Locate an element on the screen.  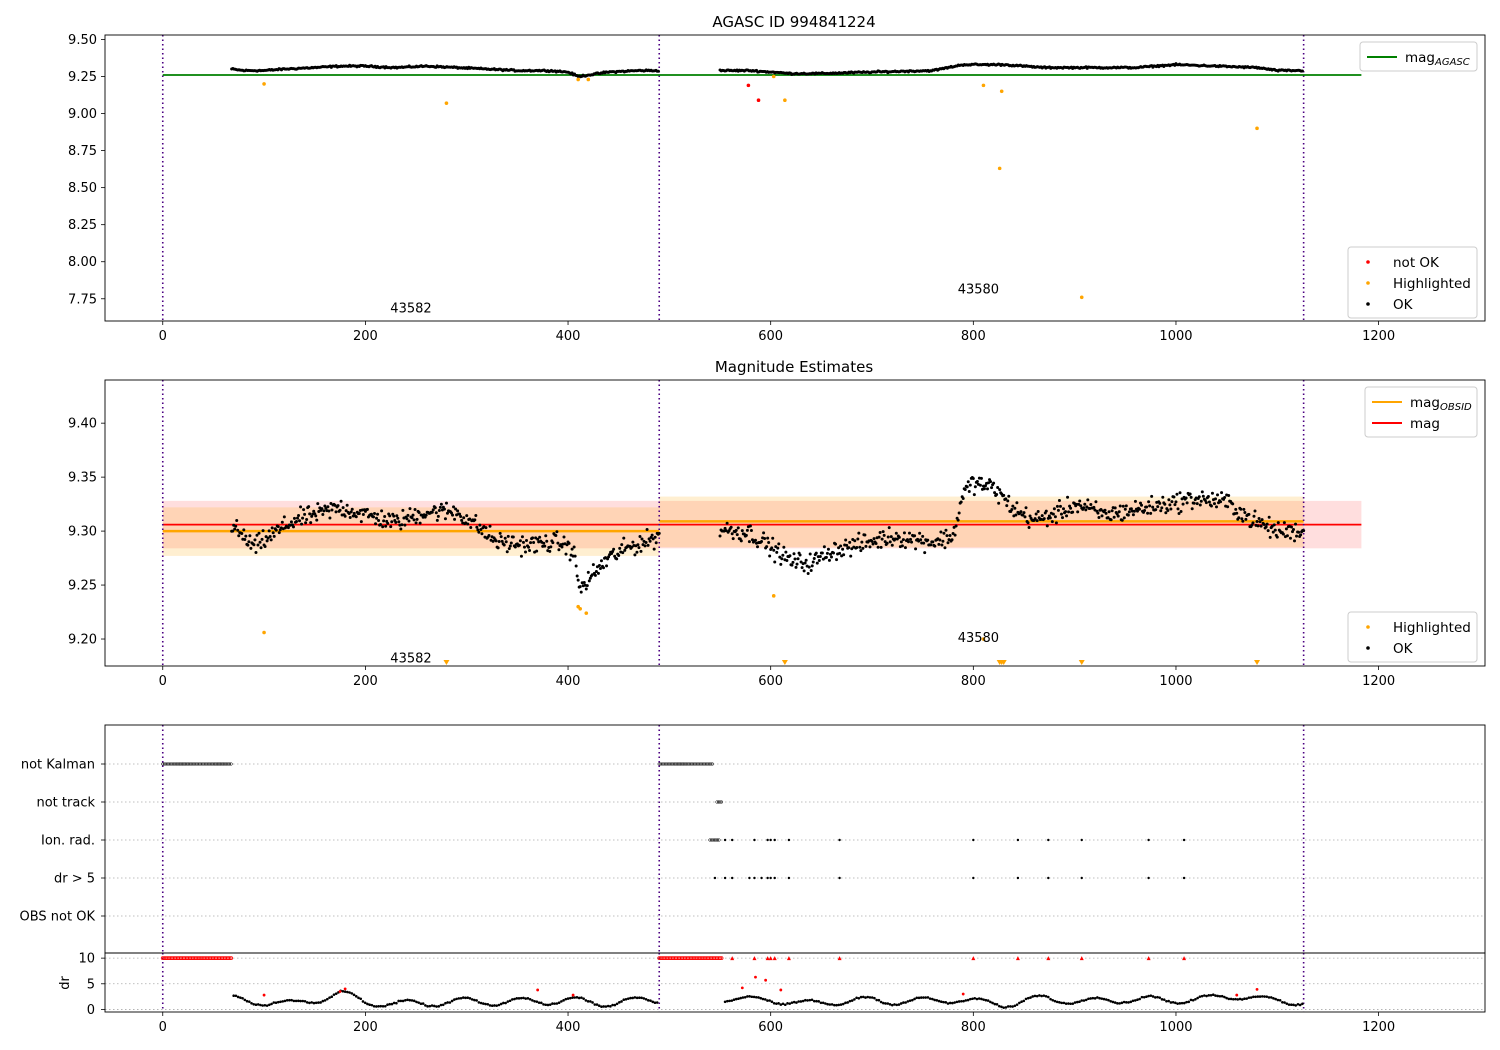
agasc-obsid-label: 43582 is located at coordinates (410, 309).